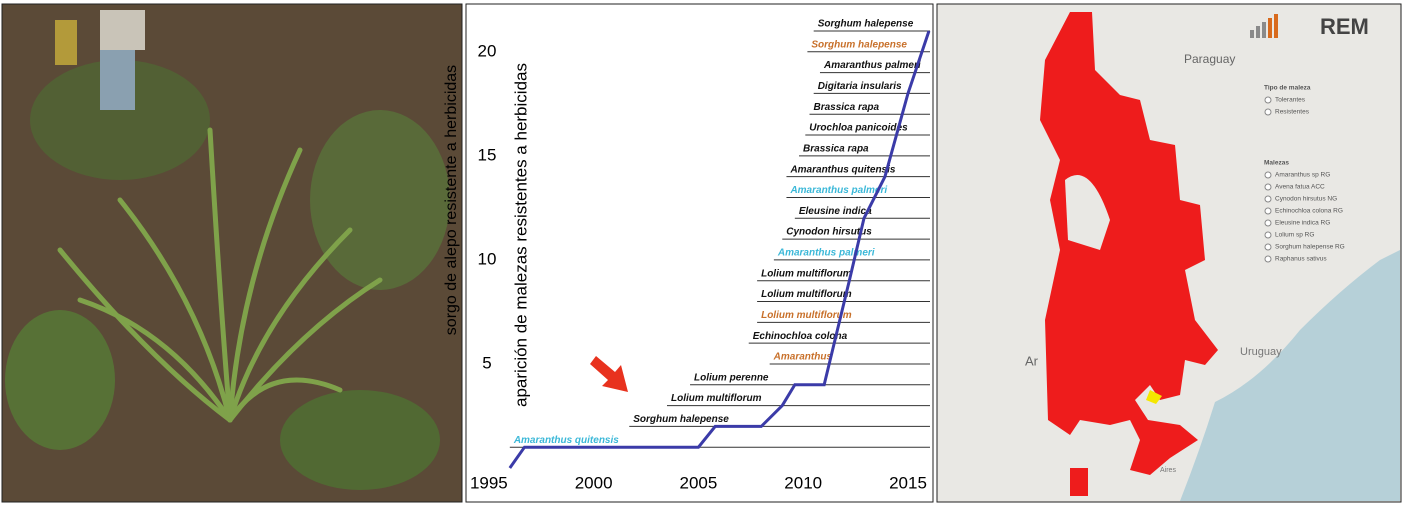  What do you see at coordinates (1344, 26) in the screenshot?
I see `logo: REM` at bounding box center [1344, 26].